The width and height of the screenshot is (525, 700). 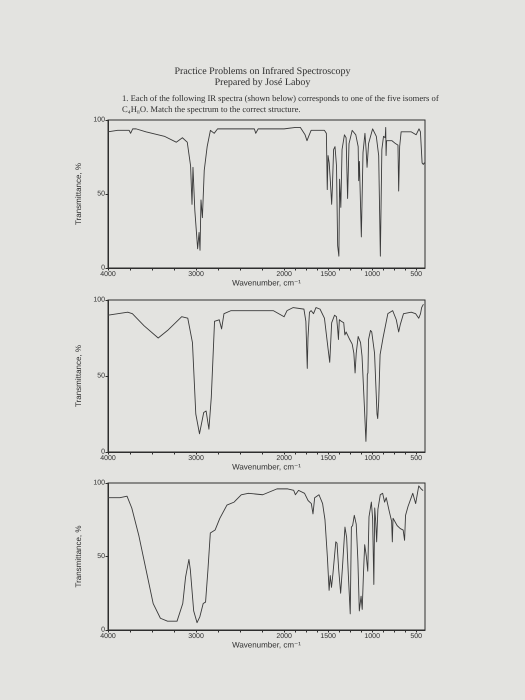 I want to click on chart-subtitle: Prepared by José Laboy, so click(x=263, y=82).